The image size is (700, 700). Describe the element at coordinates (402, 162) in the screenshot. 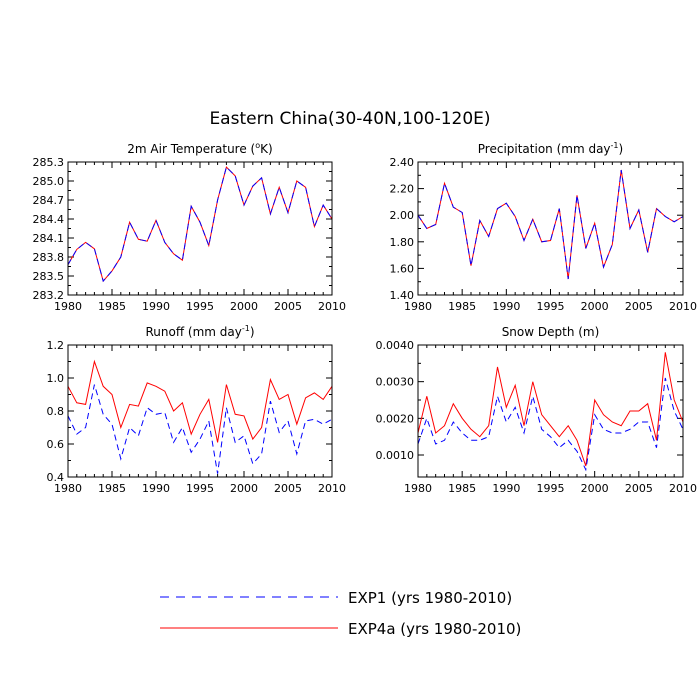

I see `y-tick-label: 2.40` at that location.